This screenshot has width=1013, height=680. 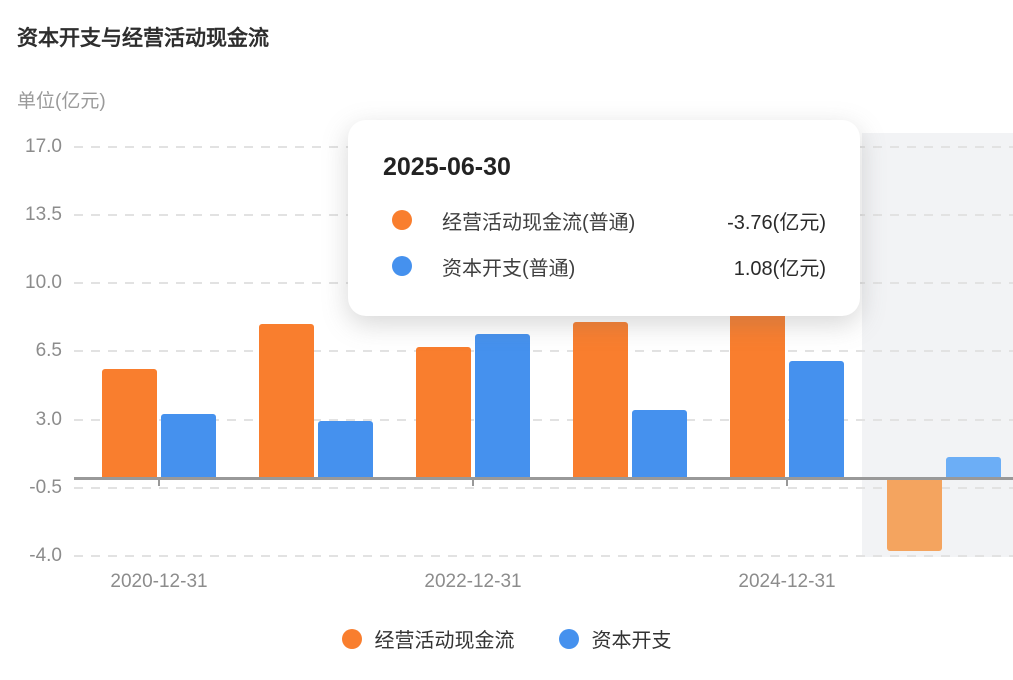 I want to click on y-axis-tick-label: 13.5, so click(x=43, y=214).